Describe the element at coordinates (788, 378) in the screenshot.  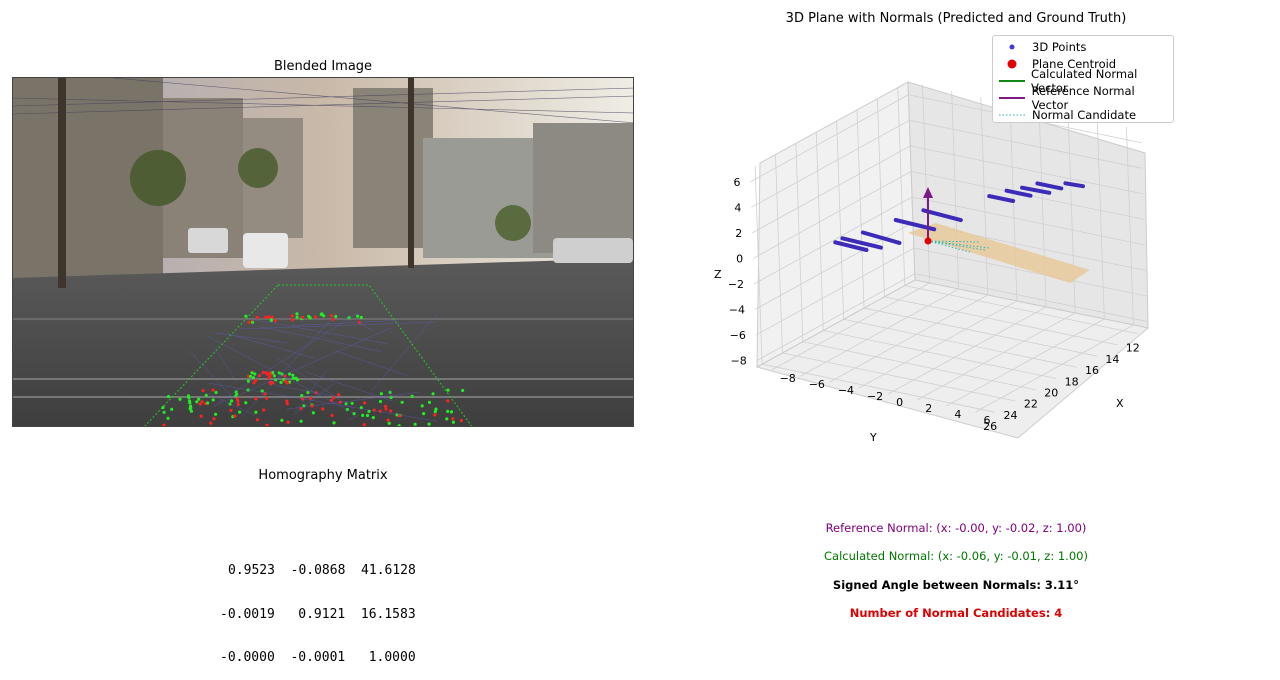
I see `x-tick-label: −8` at that location.